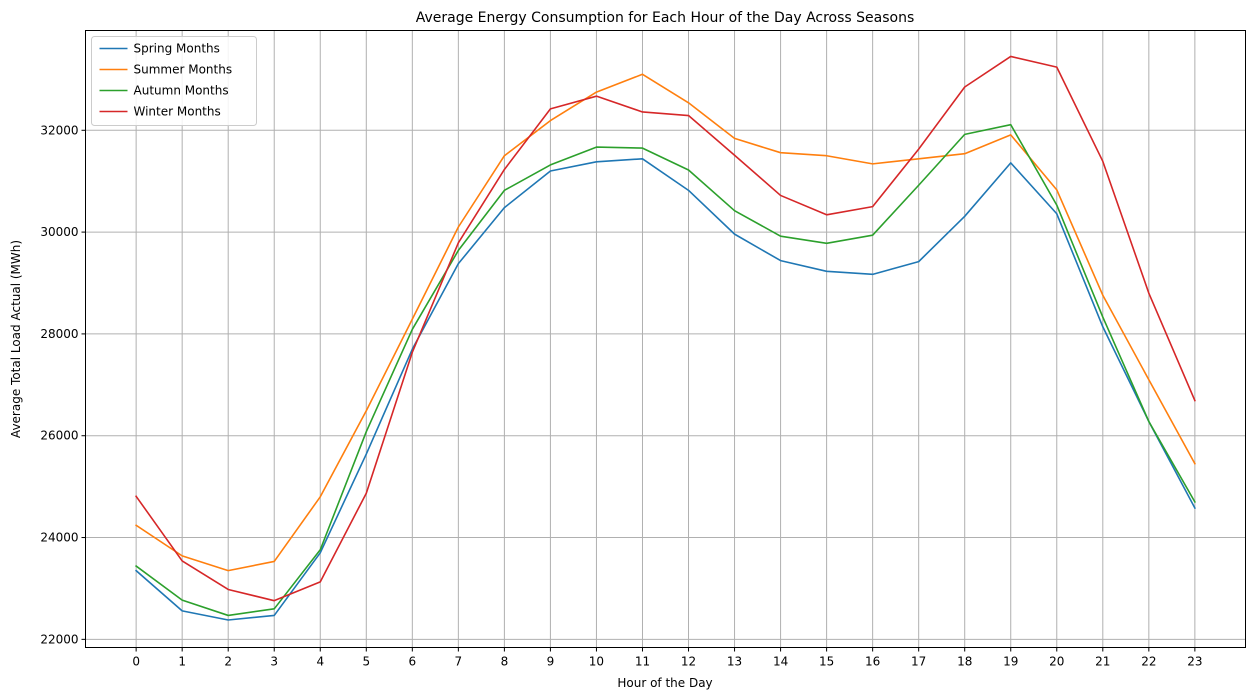 The width and height of the screenshot is (1256, 699). Describe the element at coordinates (642, 662) in the screenshot. I see `x-tick-label: 11` at that location.